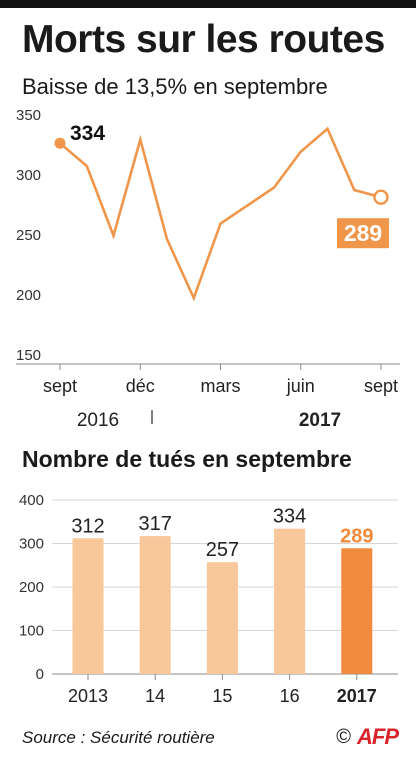  I want to click on x-tick-label: 15, so click(222, 696).